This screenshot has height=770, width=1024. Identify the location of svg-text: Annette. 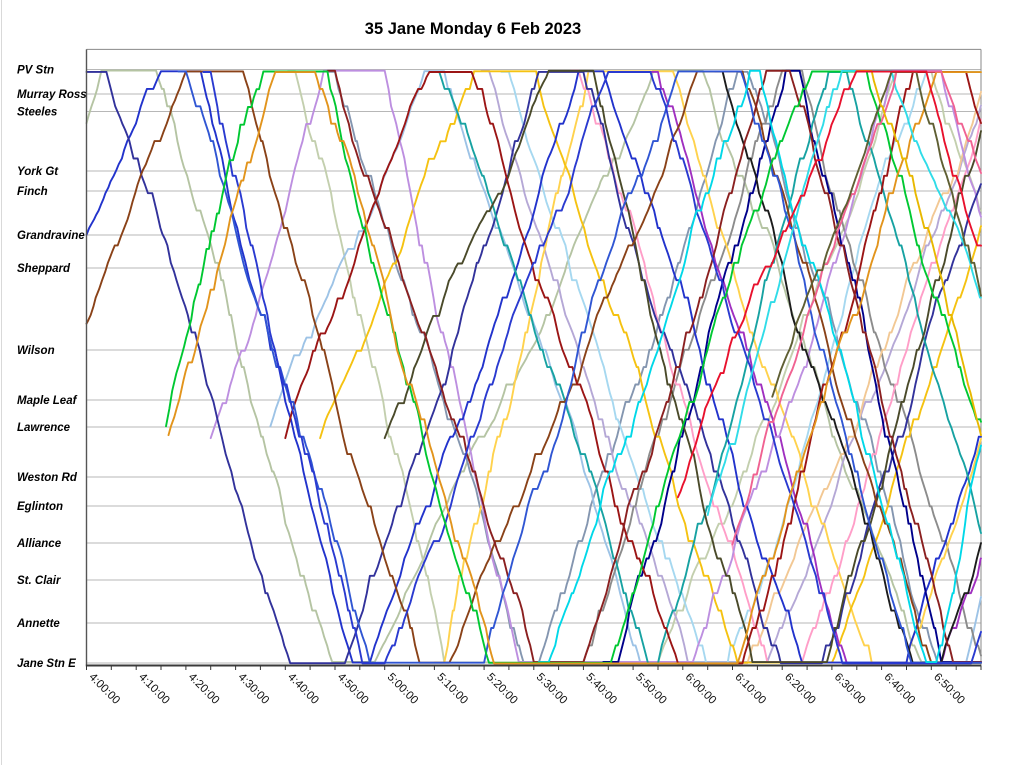
(38, 624).